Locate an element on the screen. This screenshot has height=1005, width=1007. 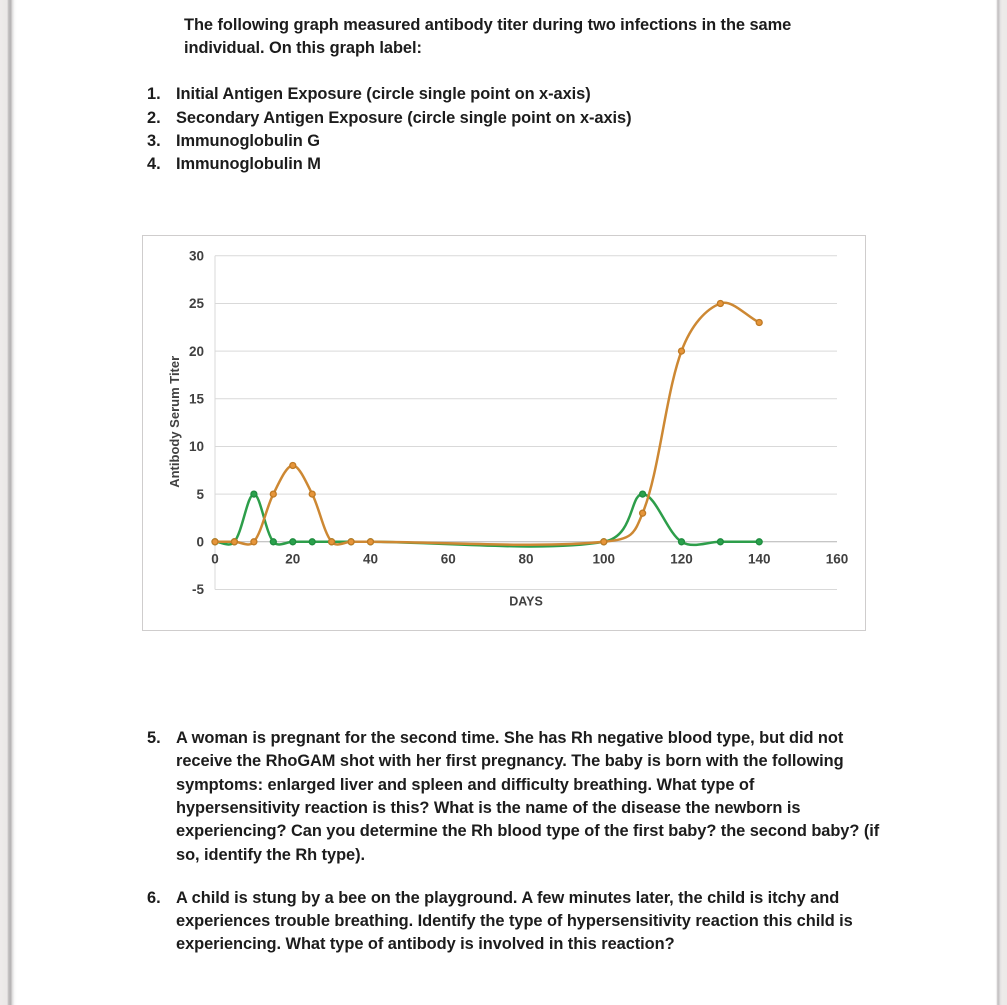
svg-text: 5 is located at coordinates (200, 494).